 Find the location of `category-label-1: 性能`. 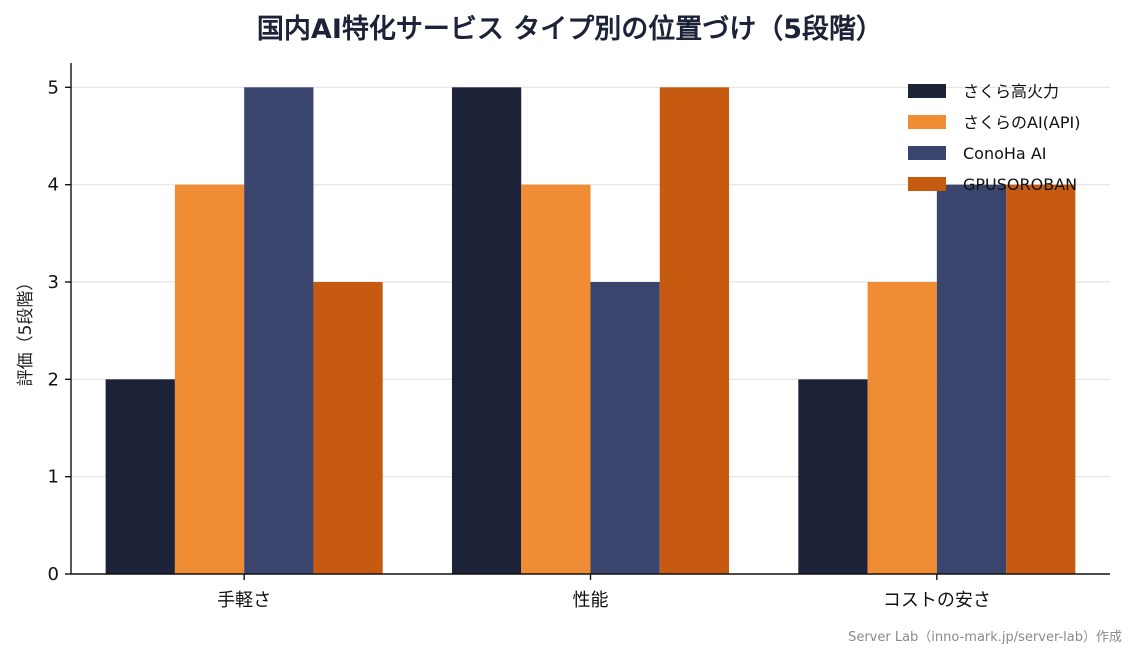

category-label-1: 性能 is located at coordinates (591, 600).